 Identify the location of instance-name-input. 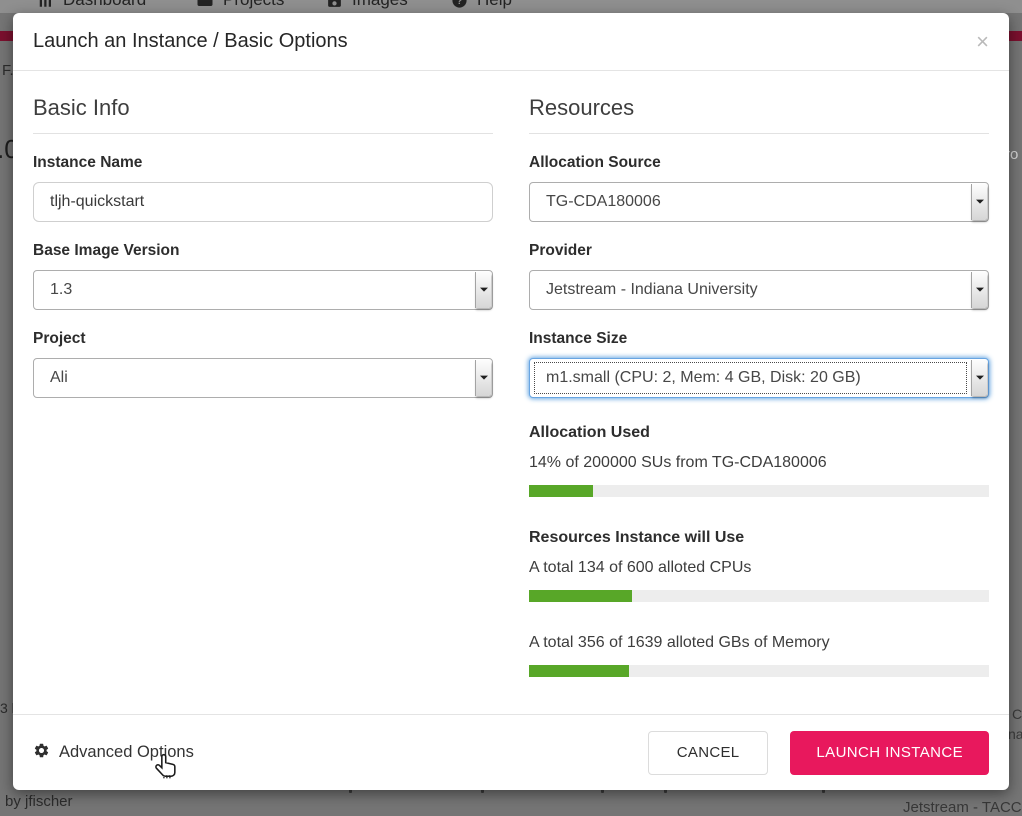
(263, 202).